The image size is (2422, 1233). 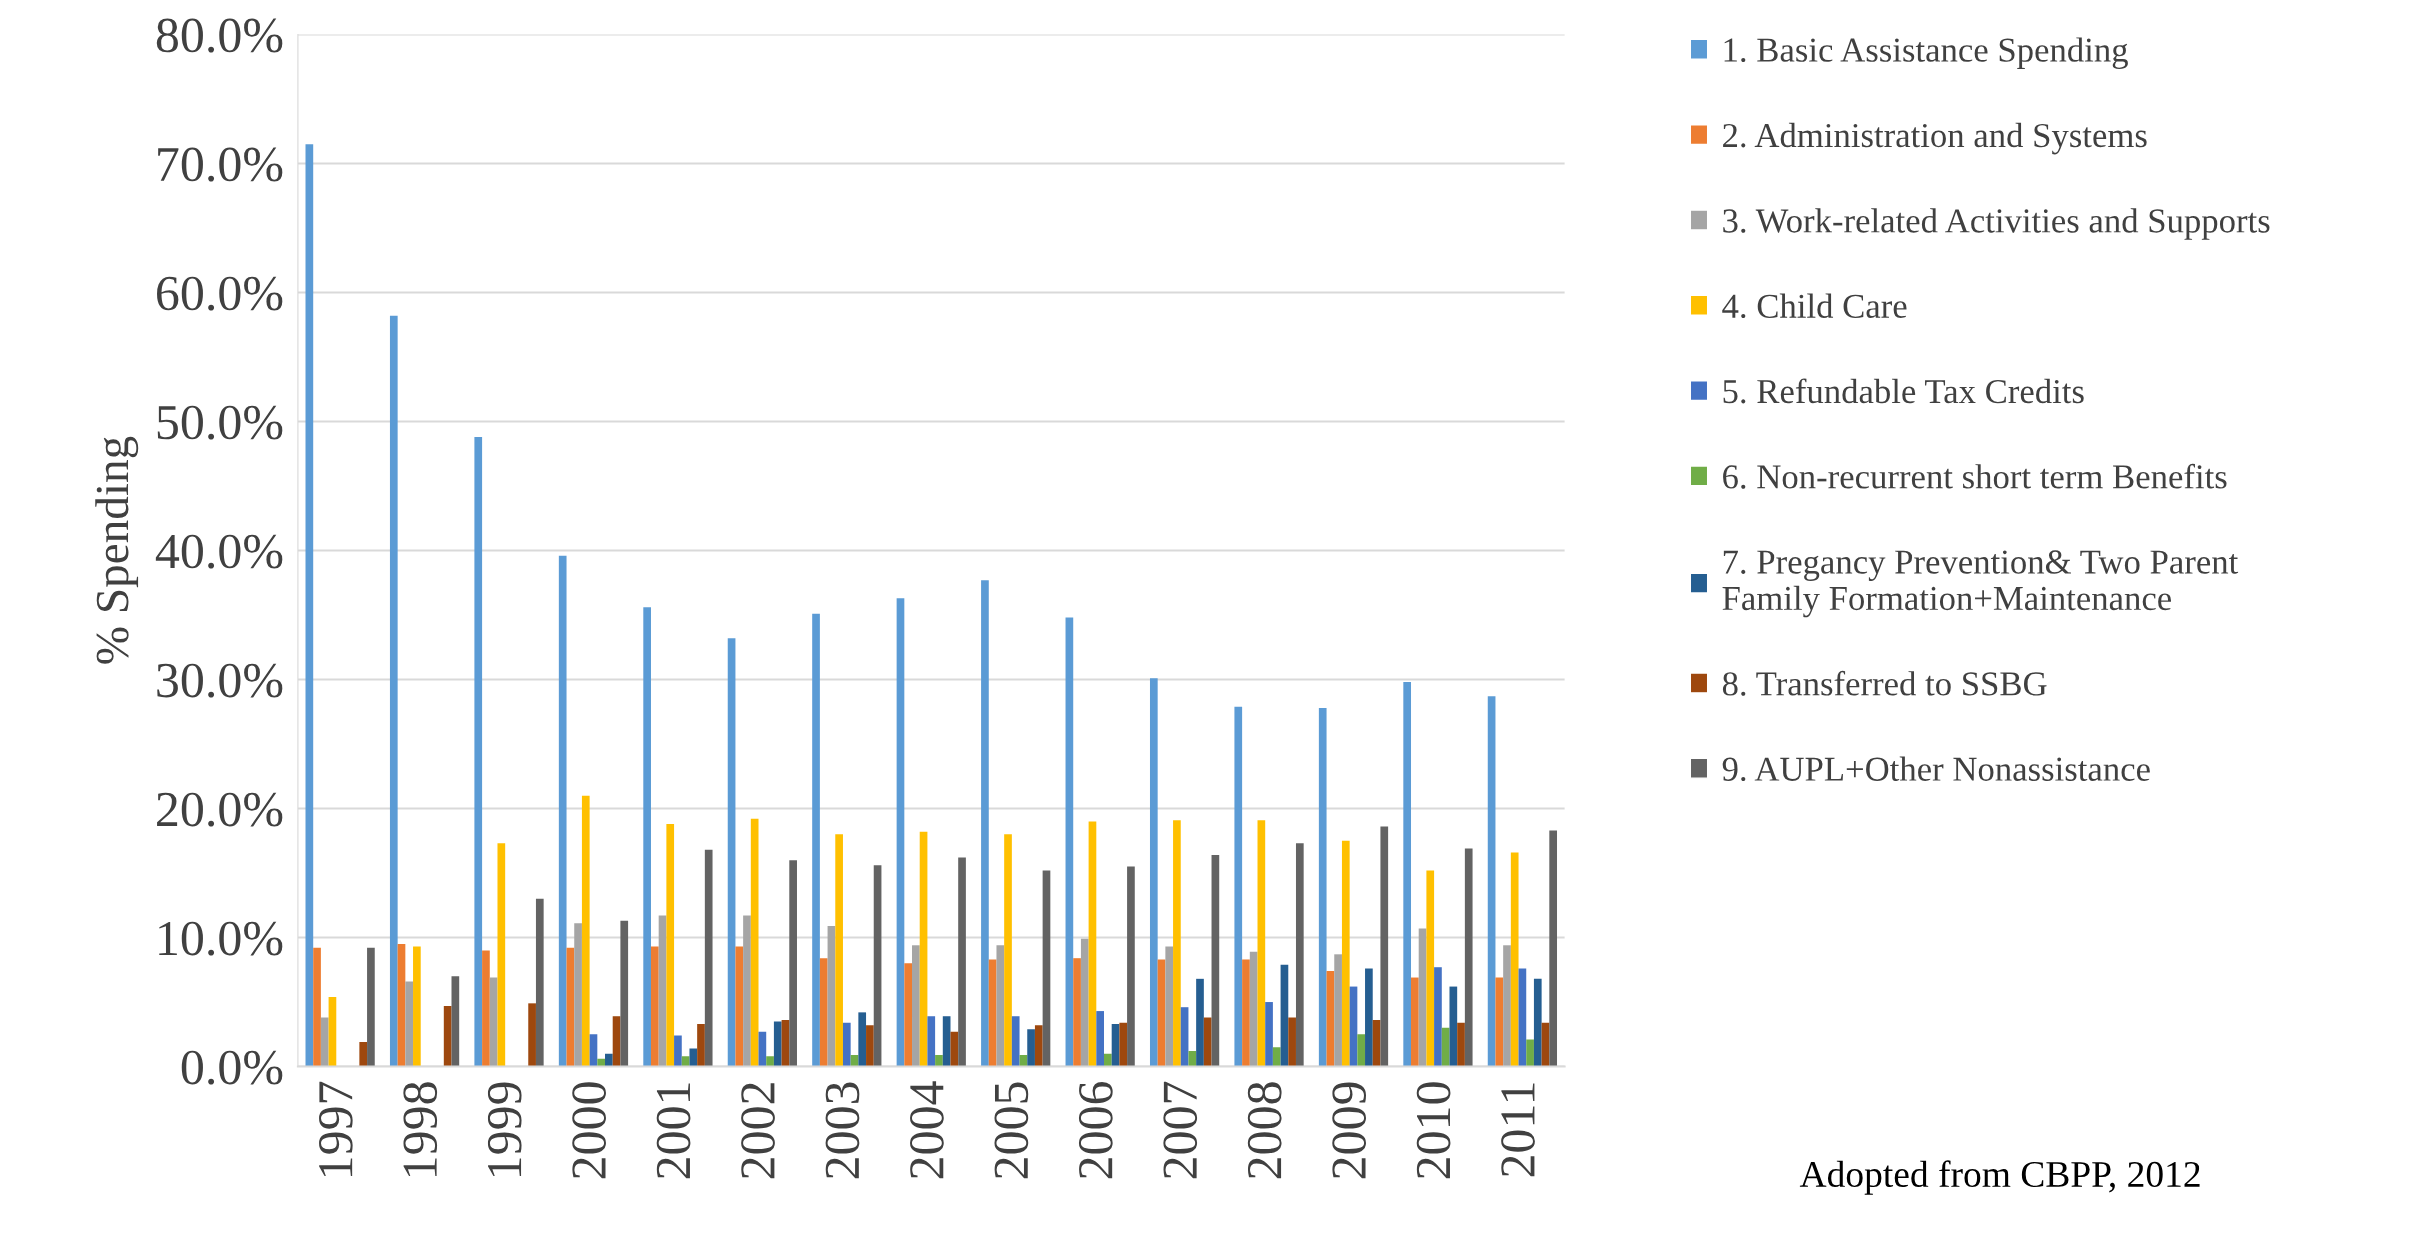 I want to click on y-tick-label: 80.0%, so click(x=219, y=35).